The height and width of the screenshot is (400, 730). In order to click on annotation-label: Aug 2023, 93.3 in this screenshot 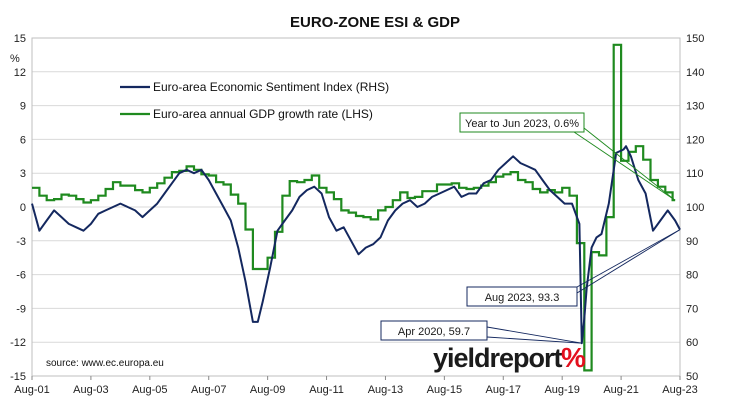, I will do `click(522, 298)`.